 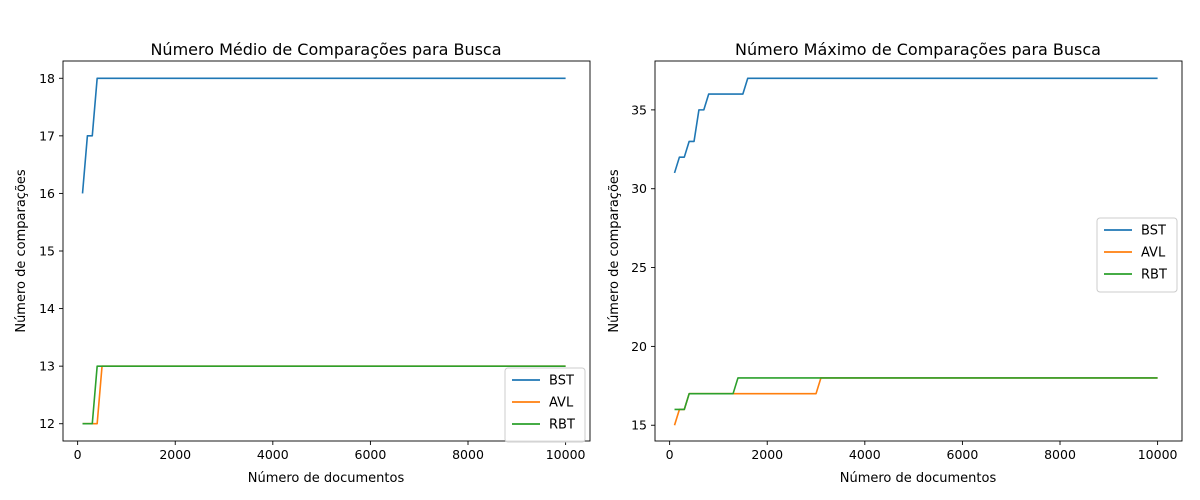 I want to click on y-tick-label: 35, so click(x=639, y=109).